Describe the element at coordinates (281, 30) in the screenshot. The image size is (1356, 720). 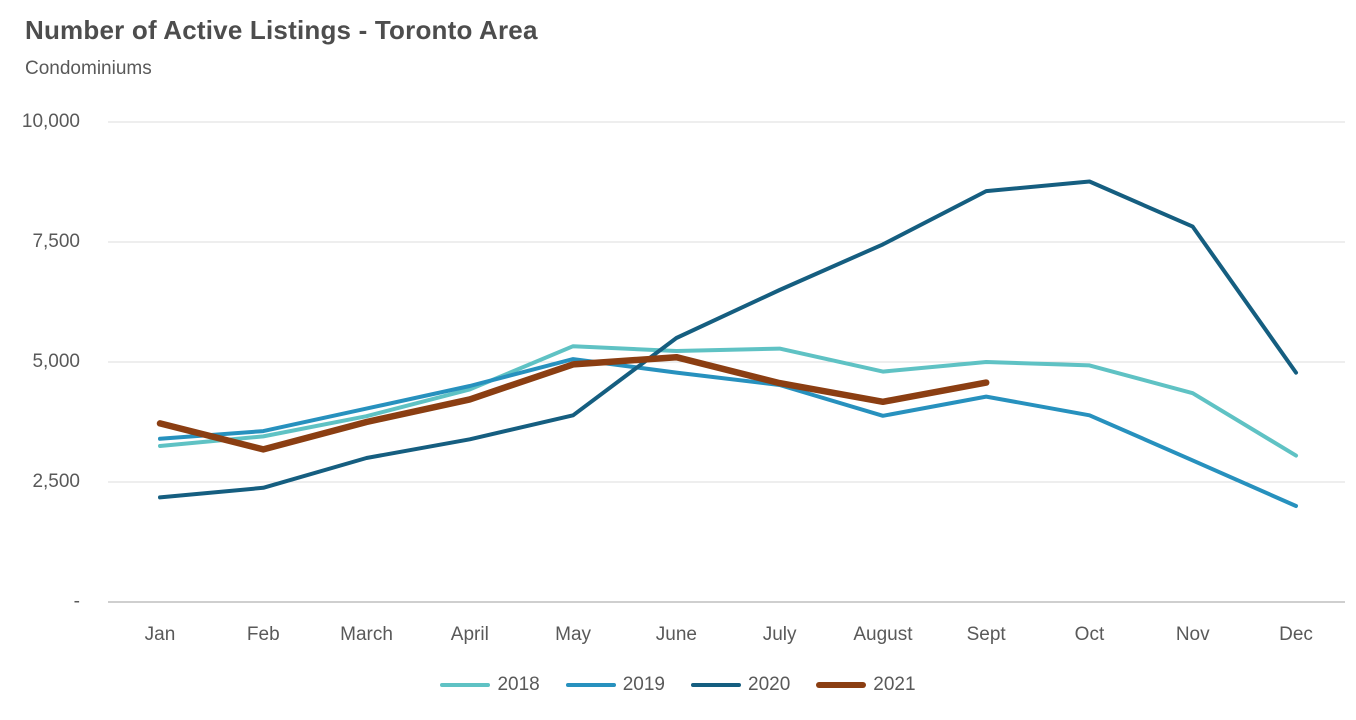
I see `chart-title: Number of Active Listings - Toronto Area` at that location.